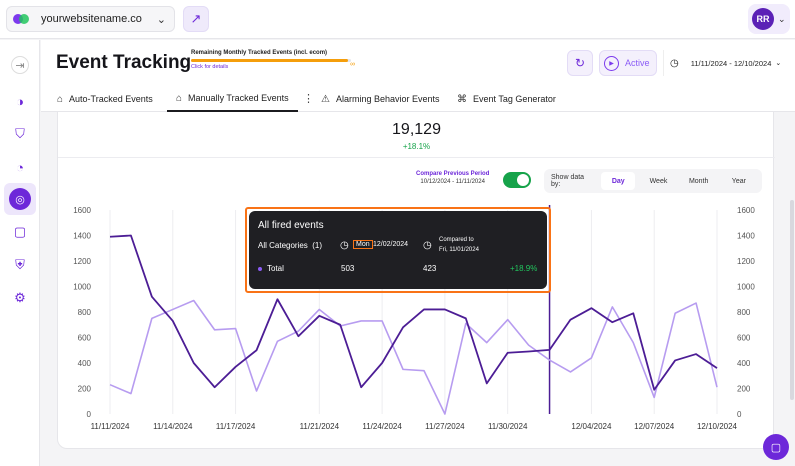 This screenshot has height=466, width=795. Describe the element at coordinates (85, 338) in the screenshot. I see `y-tick-label-left: 600` at that location.